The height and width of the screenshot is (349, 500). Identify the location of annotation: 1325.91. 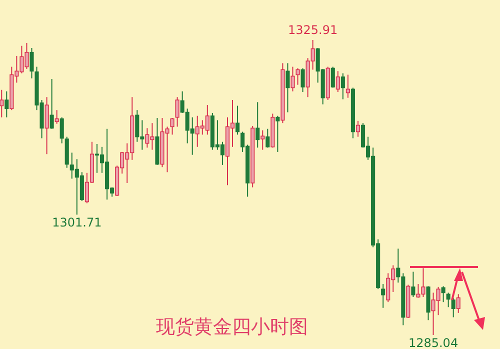
(313, 30).